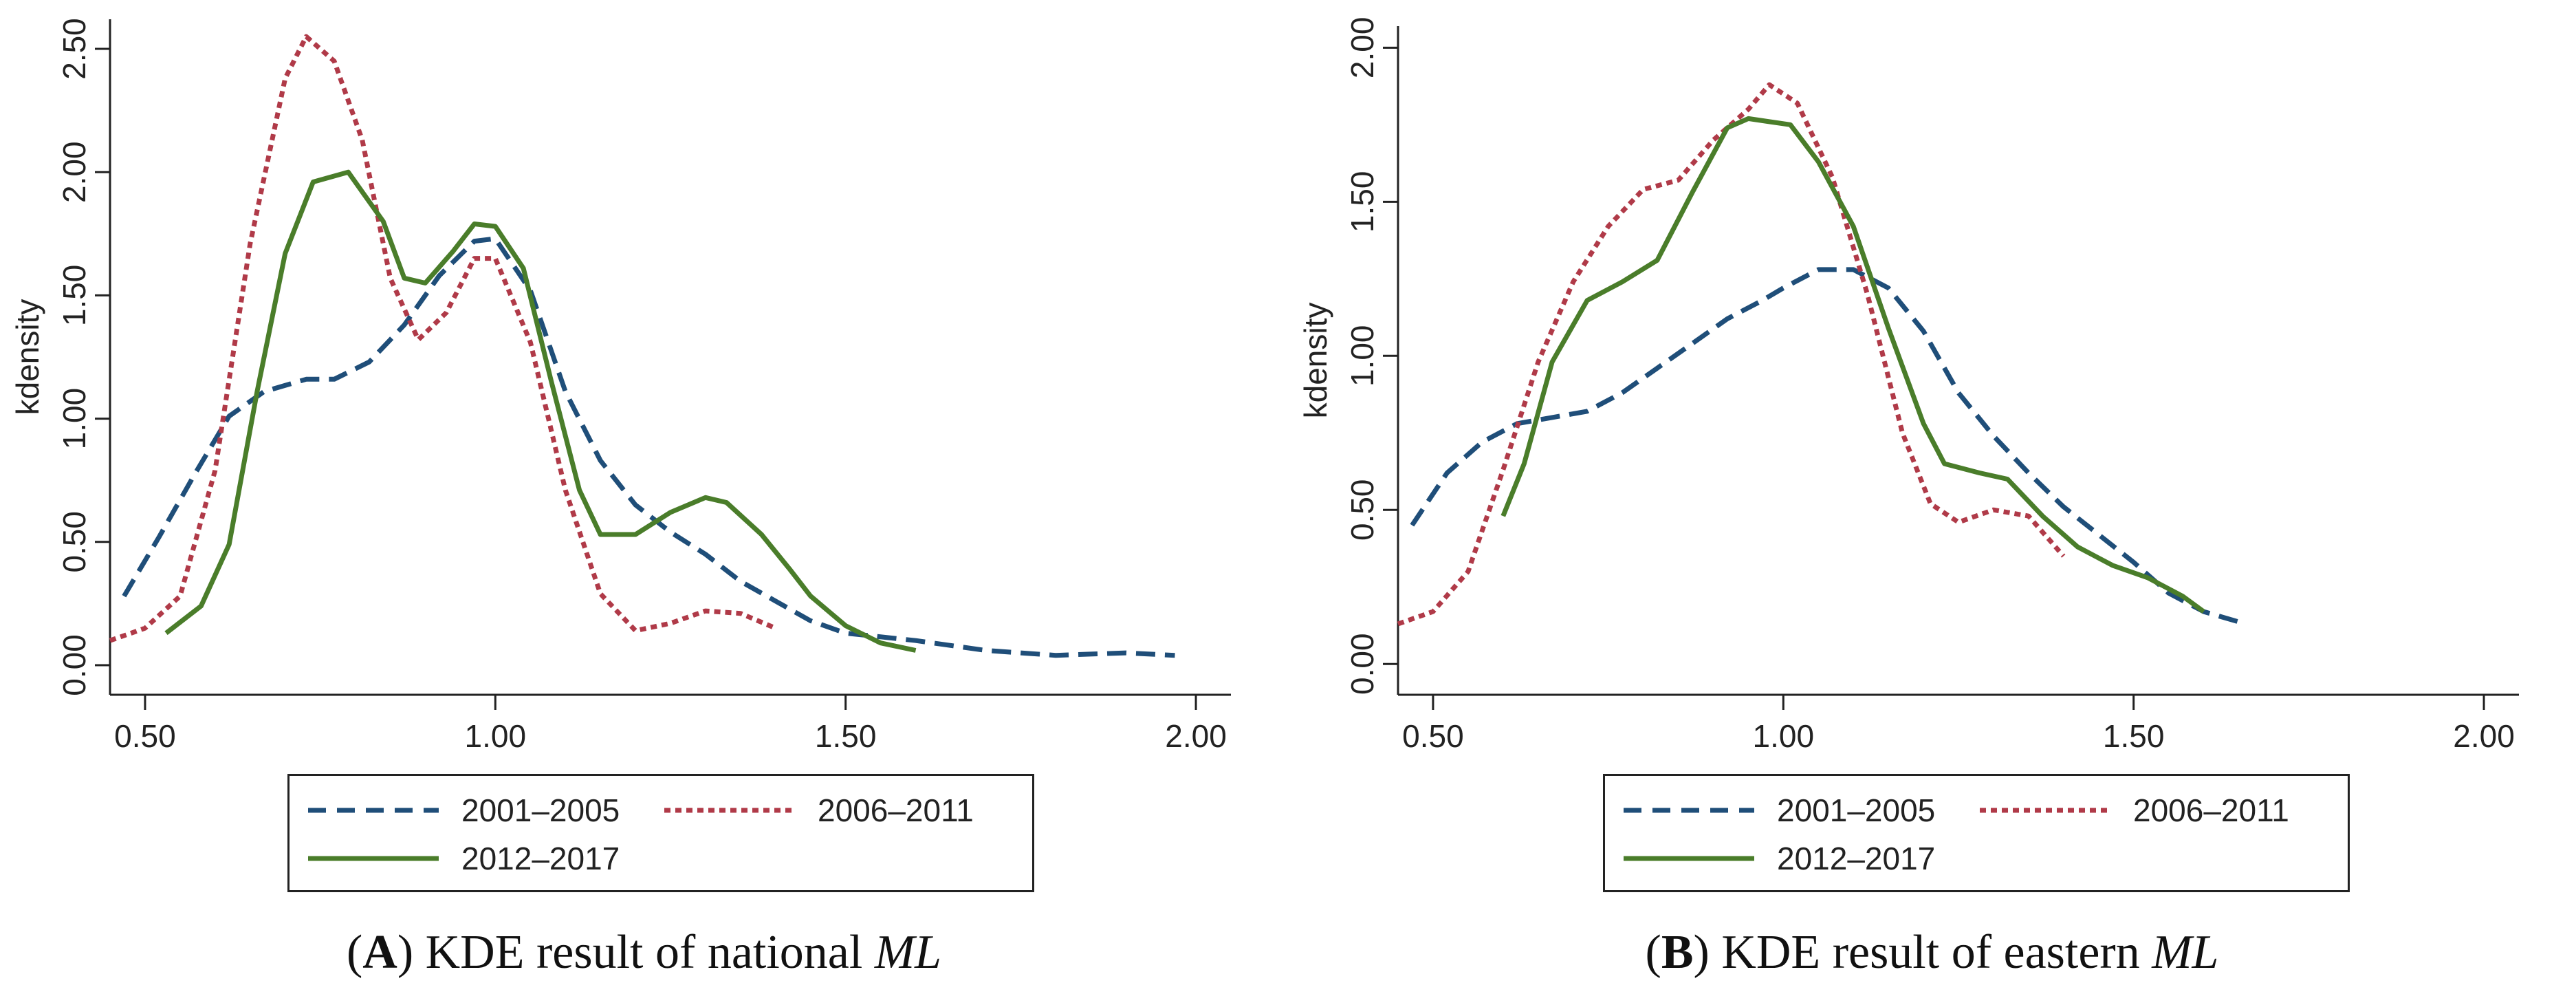  Describe the element at coordinates (74, 49) in the screenshot. I see `y-tick-label: 2.50` at that location.